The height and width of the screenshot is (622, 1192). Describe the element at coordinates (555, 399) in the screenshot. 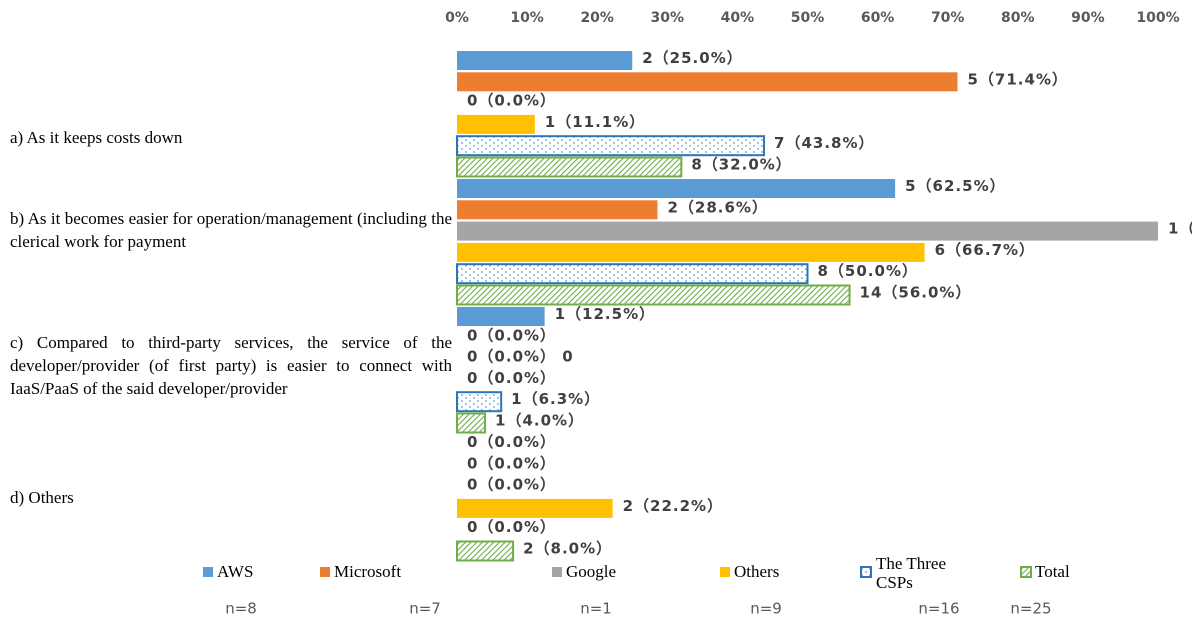

I see `data-label: 1（6.3%）` at that location.